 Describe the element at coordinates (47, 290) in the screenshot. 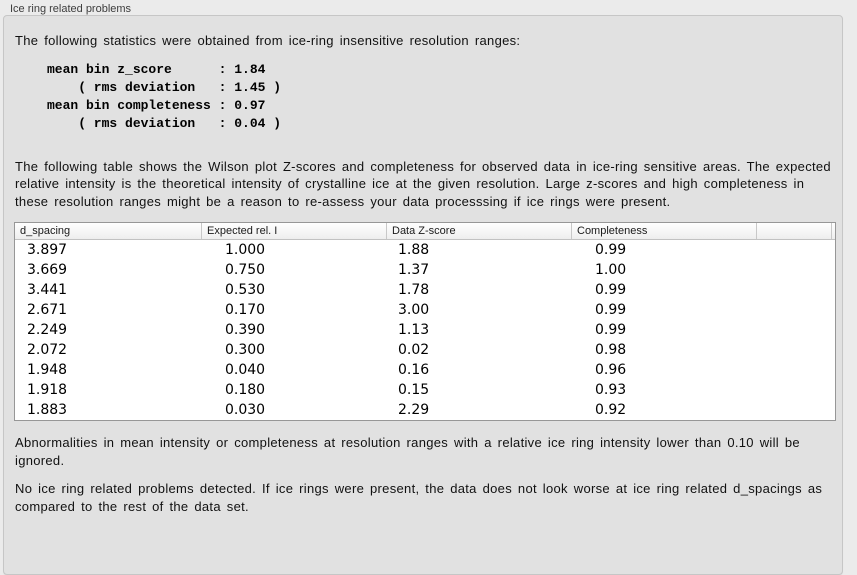

I see `cell-d-spacing: 3.441` at that location.